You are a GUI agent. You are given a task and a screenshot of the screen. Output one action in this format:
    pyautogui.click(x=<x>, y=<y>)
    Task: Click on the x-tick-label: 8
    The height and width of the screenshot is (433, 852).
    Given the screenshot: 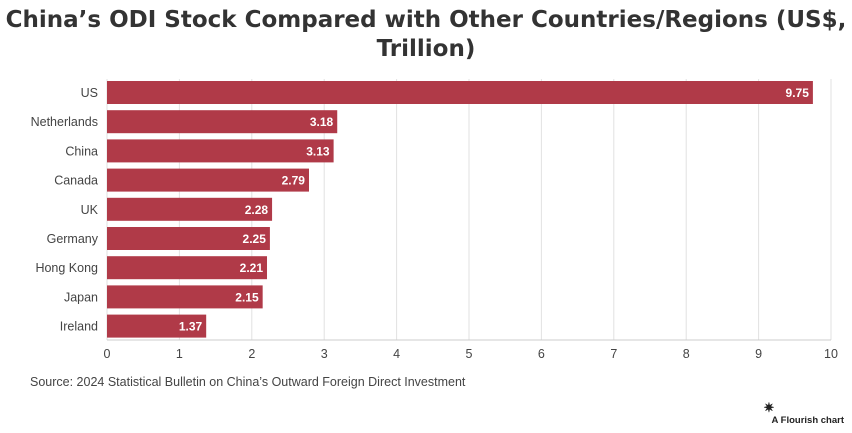 What is the action you would take?
    pyautogui.click(x=686, y=354)
    